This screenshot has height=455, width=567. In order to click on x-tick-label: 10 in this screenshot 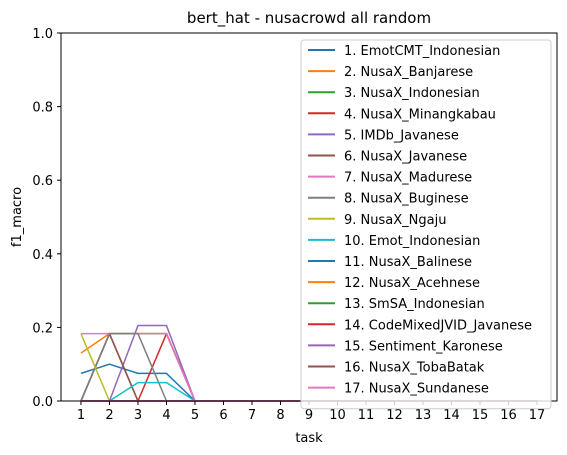, I will do `click(337, 415)`.